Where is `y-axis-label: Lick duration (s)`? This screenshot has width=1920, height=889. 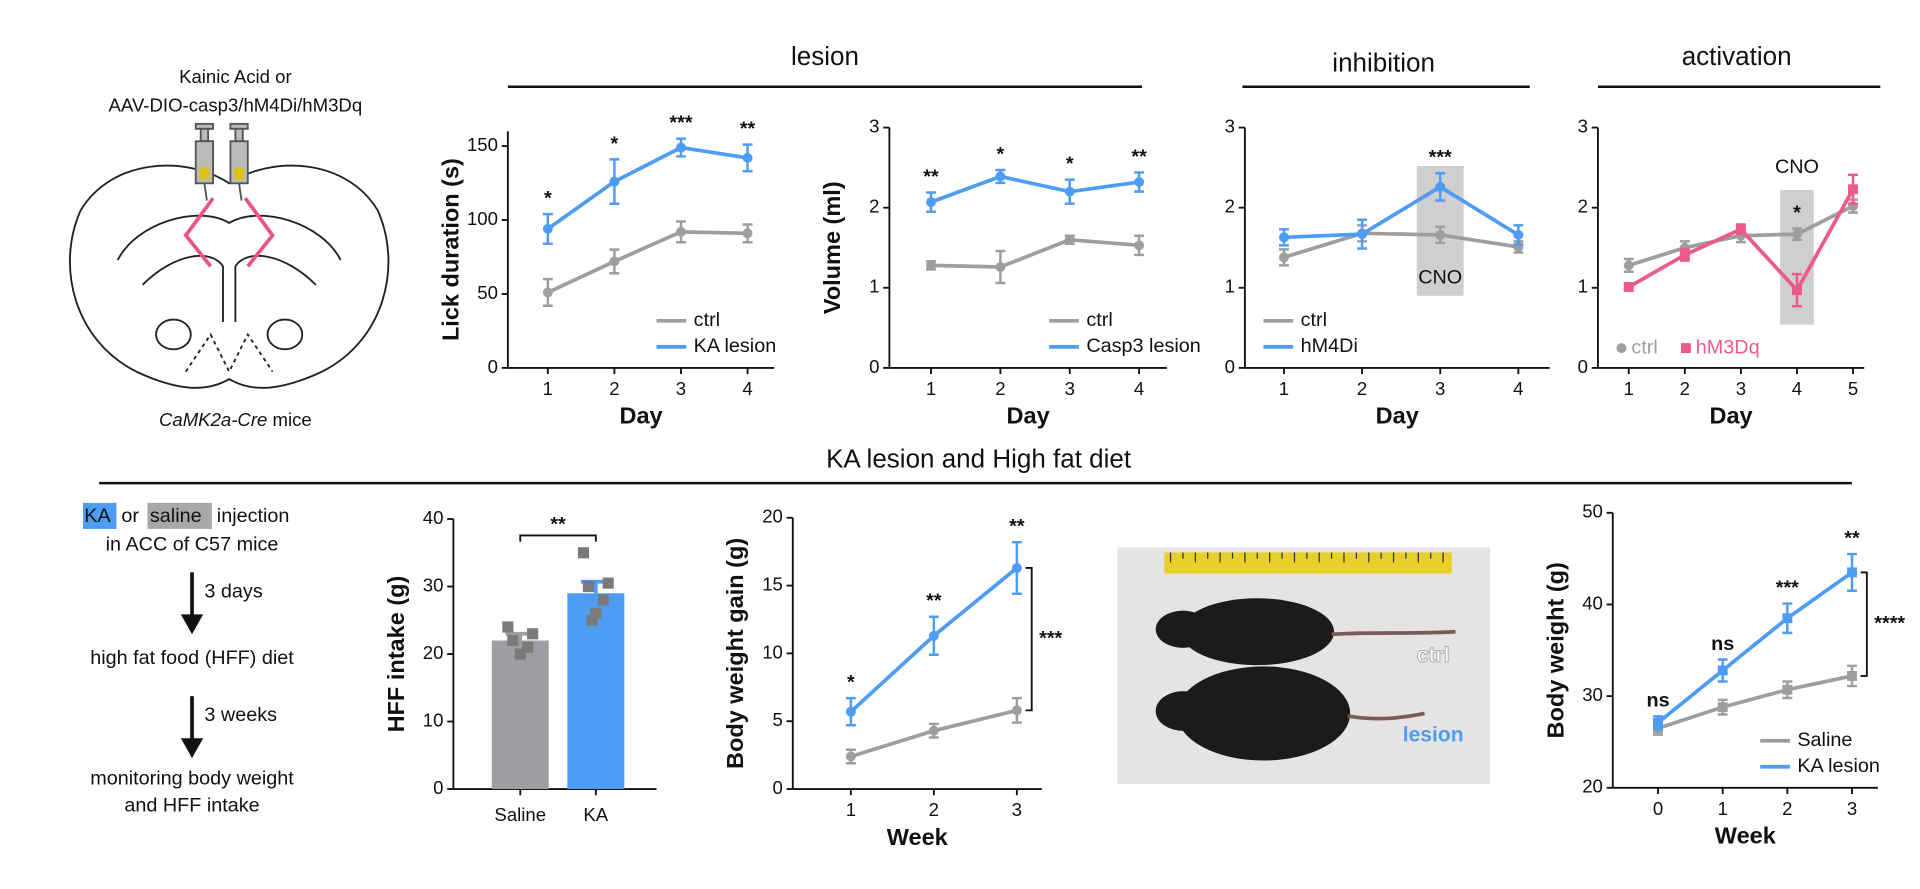
y-axis-label: Lick duration (s) is located at coordinates (450, 249).